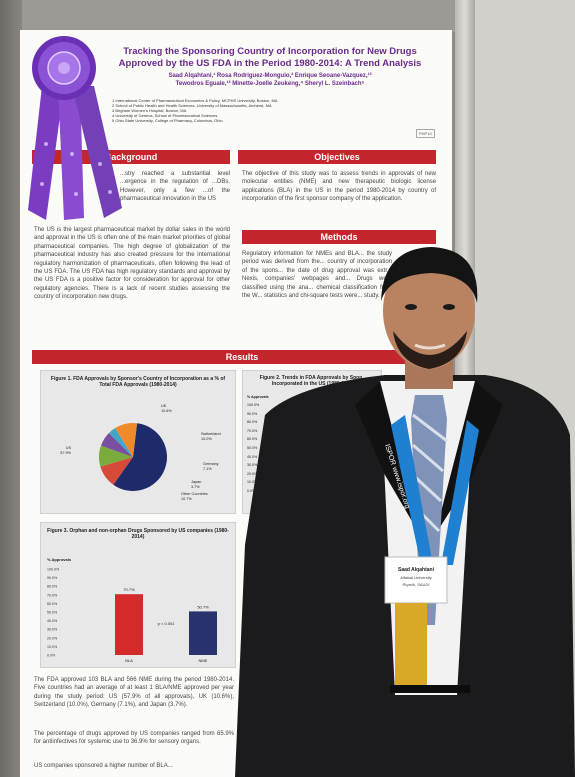 This screenshot has height=777, width=575. Describe the element at coordinates (238, 16) in the screenshot. I see `booth-wall-top` at that location.